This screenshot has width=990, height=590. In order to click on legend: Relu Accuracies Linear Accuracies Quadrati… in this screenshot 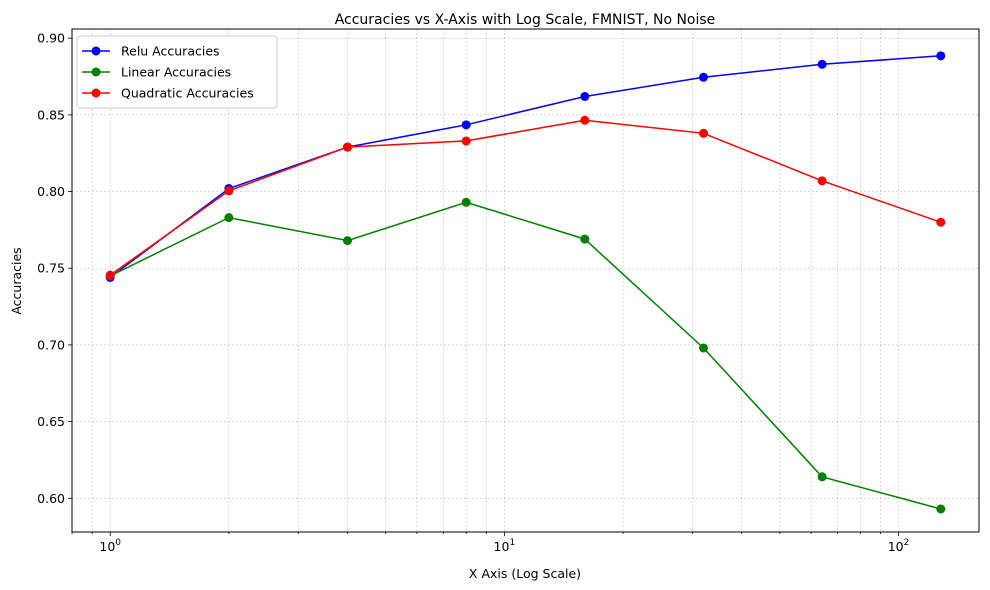, I will do `click(177, 72)`.